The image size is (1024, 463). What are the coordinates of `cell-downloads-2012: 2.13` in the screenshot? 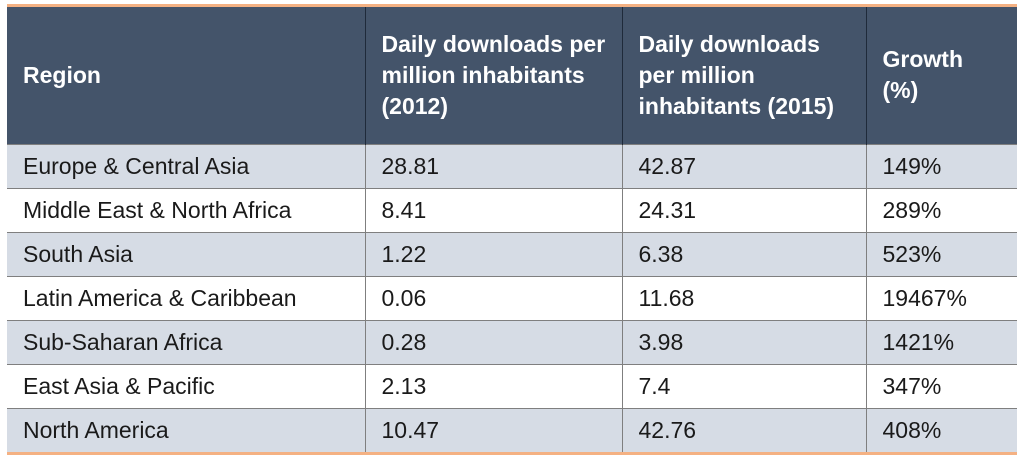 It's located at (494, 385).